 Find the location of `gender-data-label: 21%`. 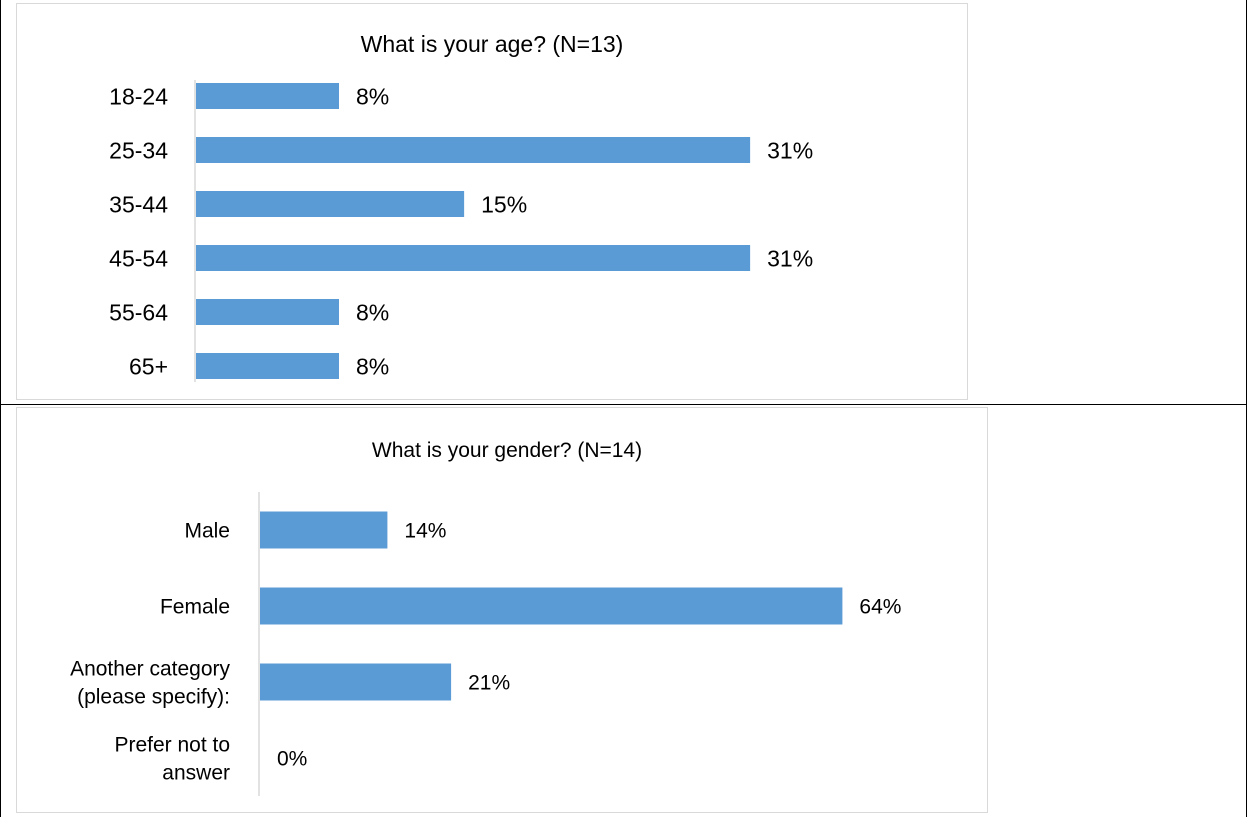

gender-data-label: 21% is located at coordinates (489, 683).